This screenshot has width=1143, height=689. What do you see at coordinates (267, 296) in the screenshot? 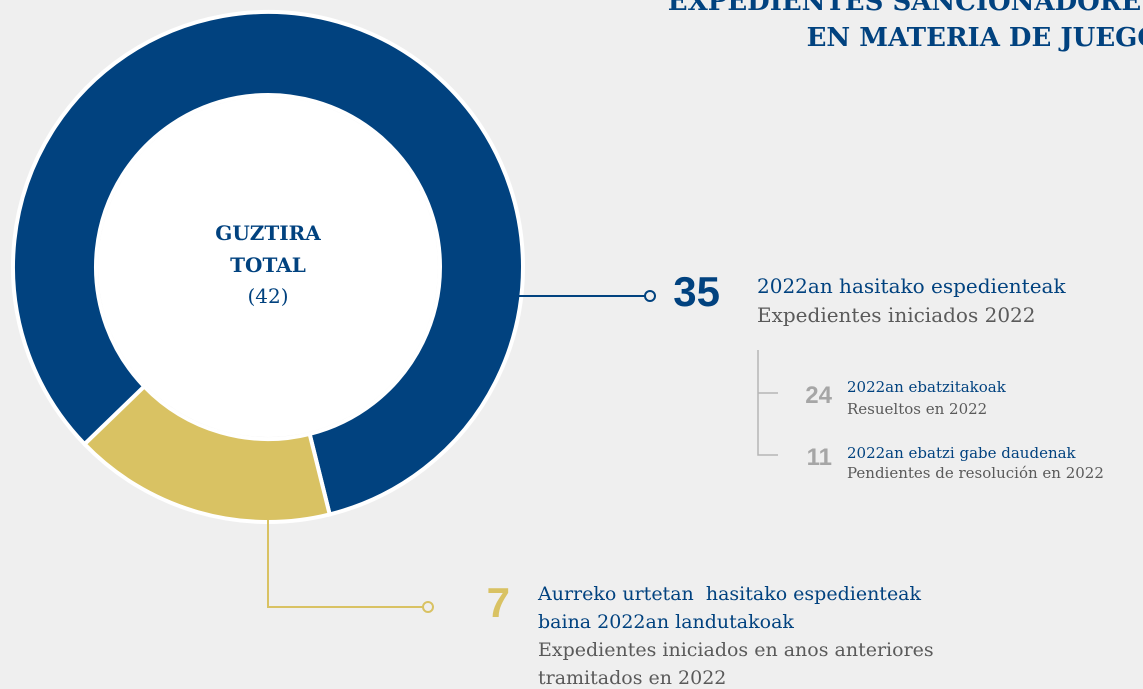
I see `center-total: (42)` at bounding box center [267, 296].